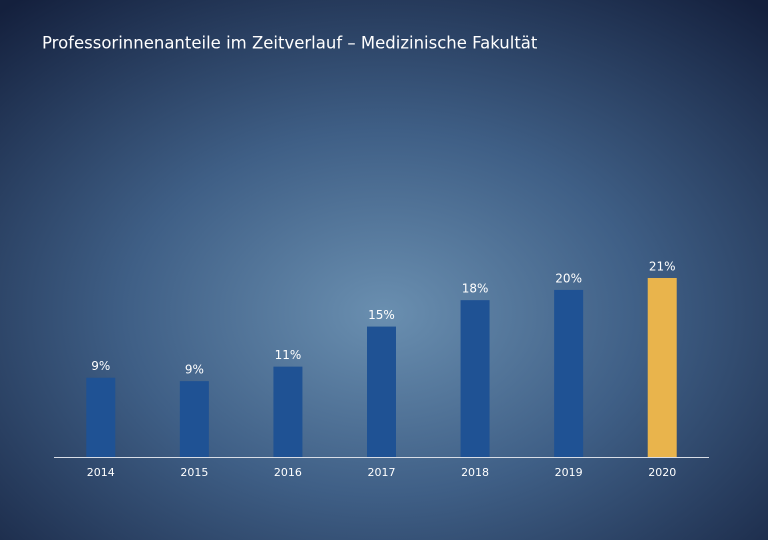 The height and width of the screenshot is (540, 768). Describe the element at coordinates (569, 472) in the screenshot. I see `x-tick-label: 2019` at that location.